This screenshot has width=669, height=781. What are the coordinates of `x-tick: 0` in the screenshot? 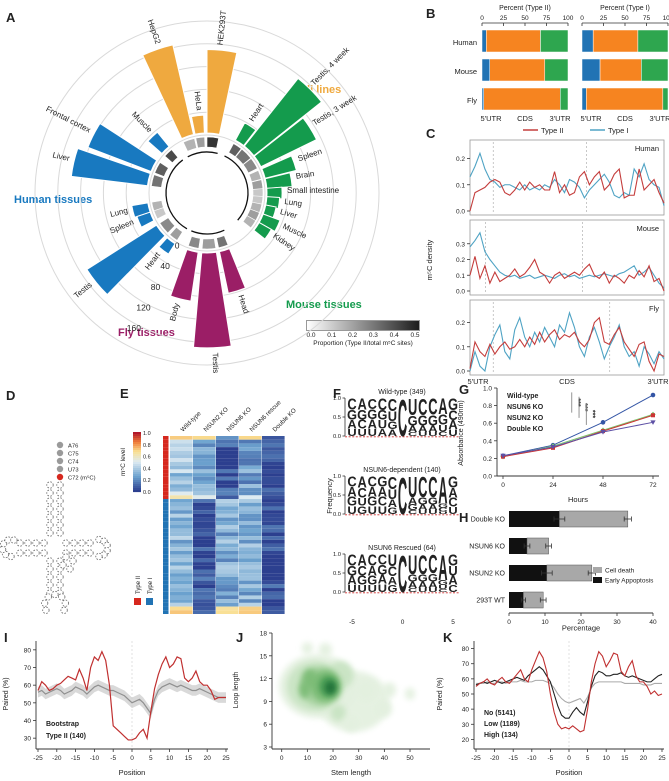 It's located at (132, 758).